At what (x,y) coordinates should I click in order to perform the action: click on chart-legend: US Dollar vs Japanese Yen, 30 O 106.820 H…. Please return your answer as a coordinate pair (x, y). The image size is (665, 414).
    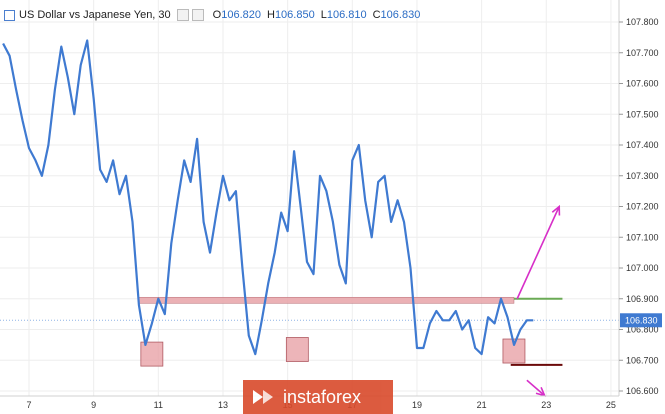
    Looking at the image, I should click on (212, 15).